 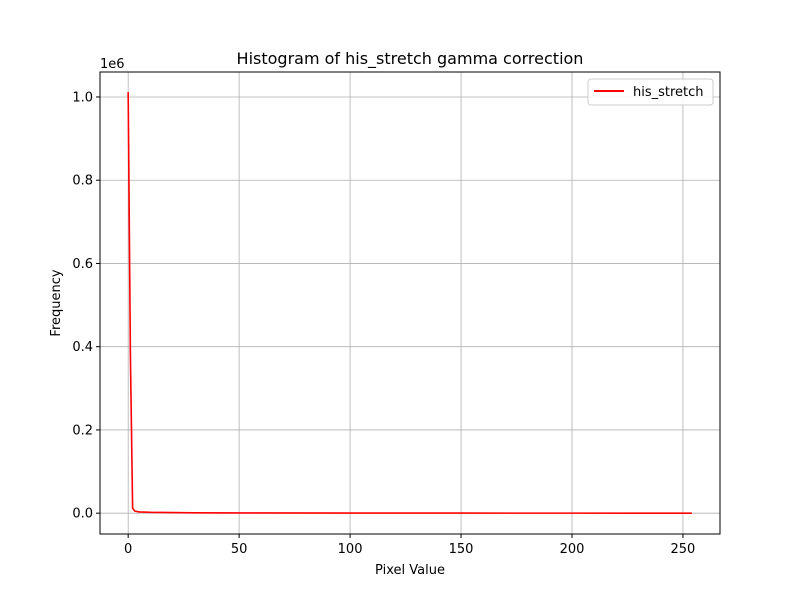 What do you see at coordinates (82, 430) in the screenshot?
I see `y-tick-label: 0.2` at bounding box center [82, 430].